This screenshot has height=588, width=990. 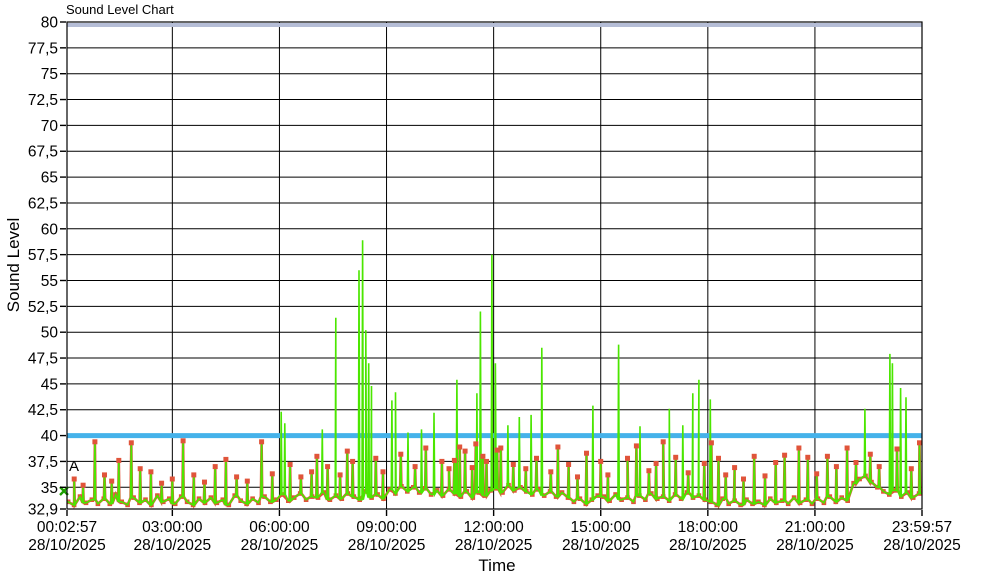 What do you see at coordinates (708, 527) in the screenshot?
I see `x-tick-time-label: 18:00:00` at bounding box center [708, 527].